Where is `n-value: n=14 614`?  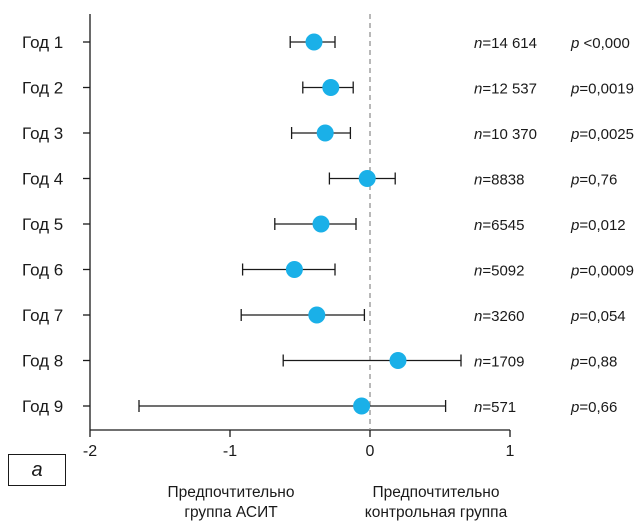
n-value: n=14 614 is located at coordinates (505, 43).